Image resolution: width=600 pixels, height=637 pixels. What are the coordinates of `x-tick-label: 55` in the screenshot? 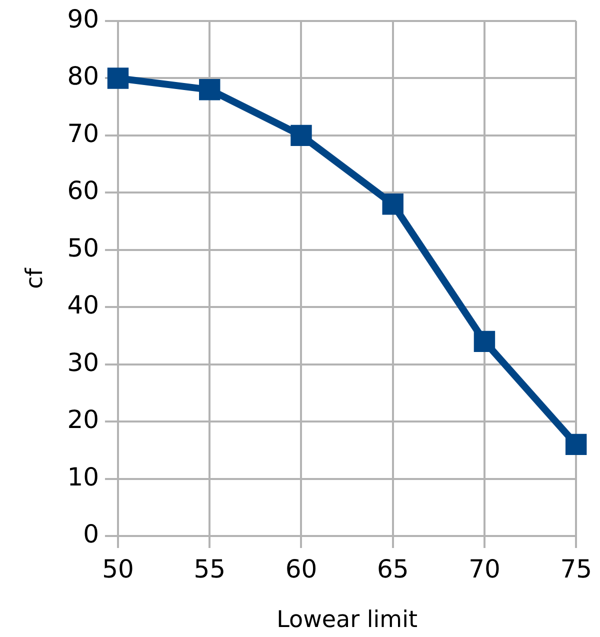 It's located at (210, 569).